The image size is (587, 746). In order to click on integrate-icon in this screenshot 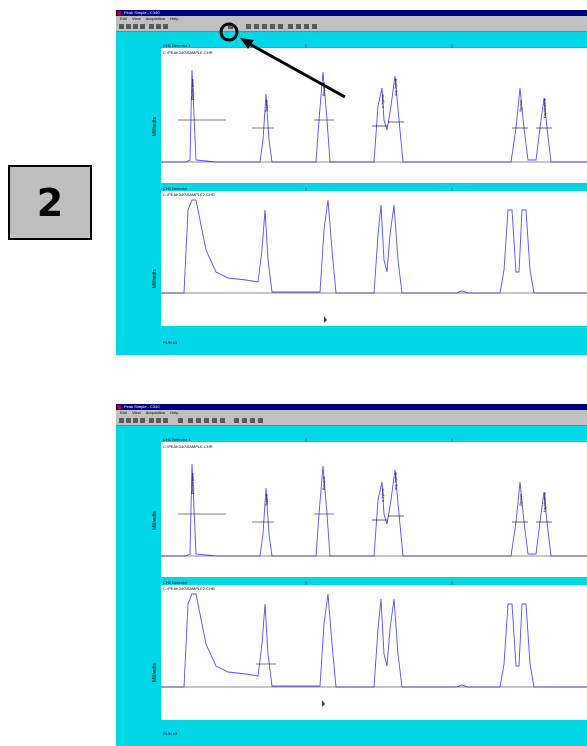, I will do `click(180, 420)`.